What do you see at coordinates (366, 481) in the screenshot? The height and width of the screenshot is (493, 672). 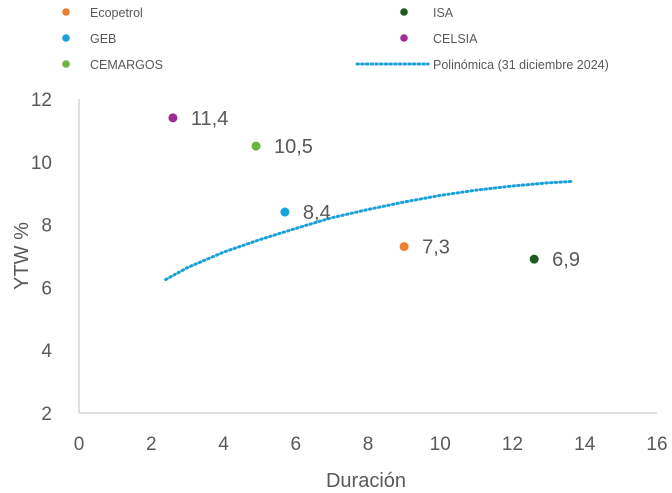 I see `x-axis-title: Duración` at bounding box center [366, 481].